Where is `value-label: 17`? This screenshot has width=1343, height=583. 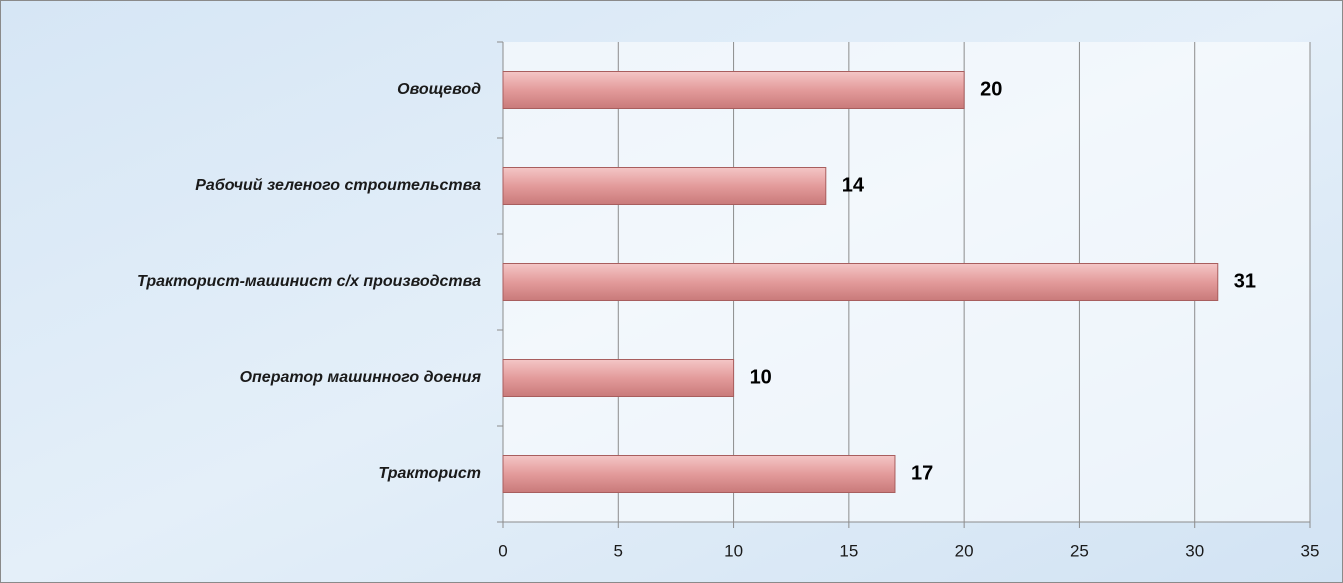 value-label: 17 is located at coordinates (922, 473).